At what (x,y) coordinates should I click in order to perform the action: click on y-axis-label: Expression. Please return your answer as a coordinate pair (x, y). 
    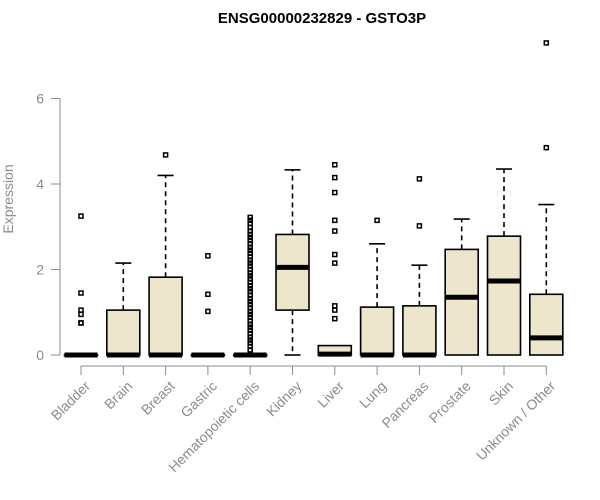
    Looking at the image, I should click on (8, 198).